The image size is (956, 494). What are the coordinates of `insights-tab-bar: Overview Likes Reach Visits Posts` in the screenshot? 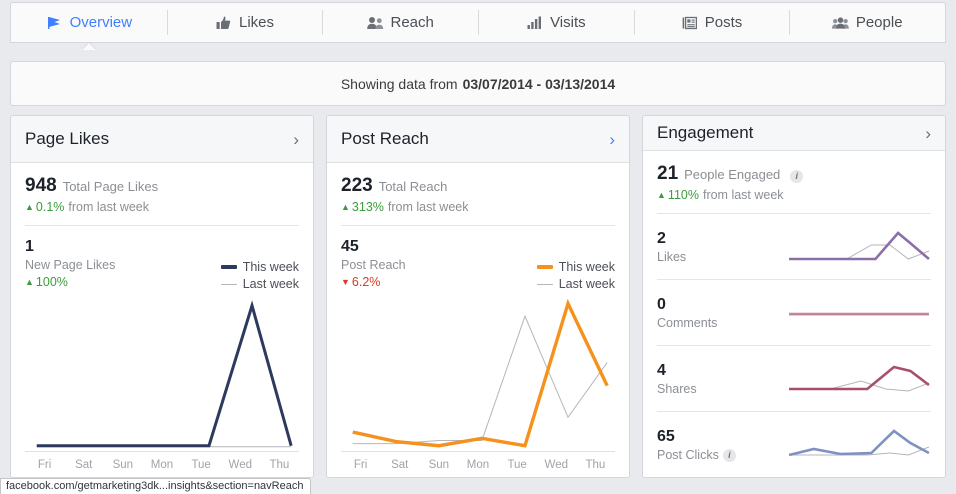 It's located at (478, 22).